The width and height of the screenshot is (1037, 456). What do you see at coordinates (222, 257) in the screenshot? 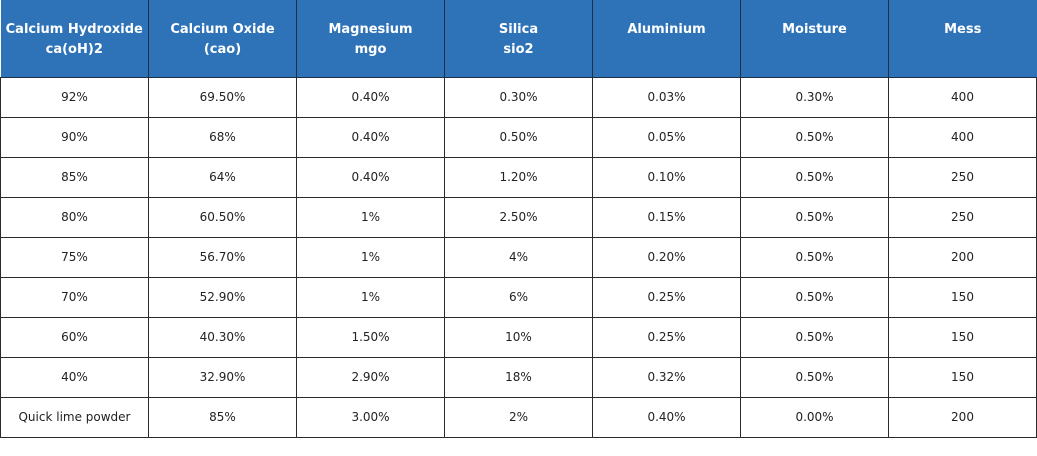
I see `table-cell: 56.70%` at bounding box center [222, 257].